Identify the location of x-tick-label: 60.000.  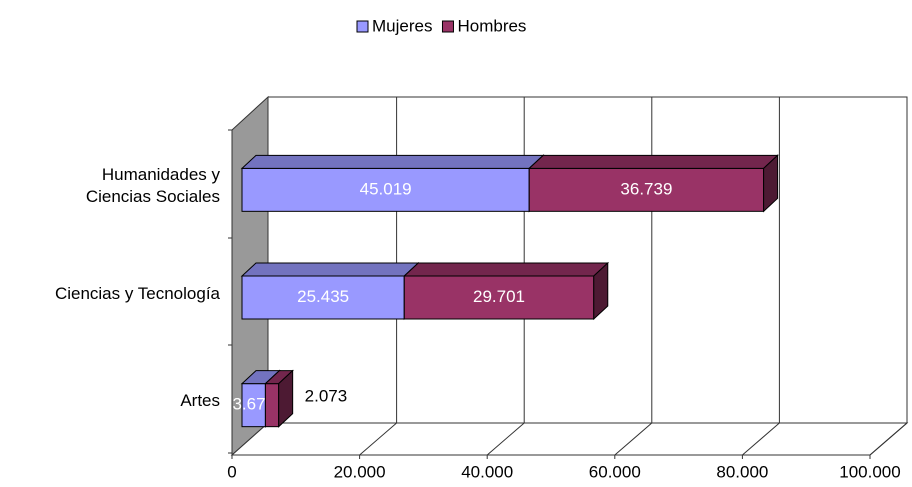
(615, 471).